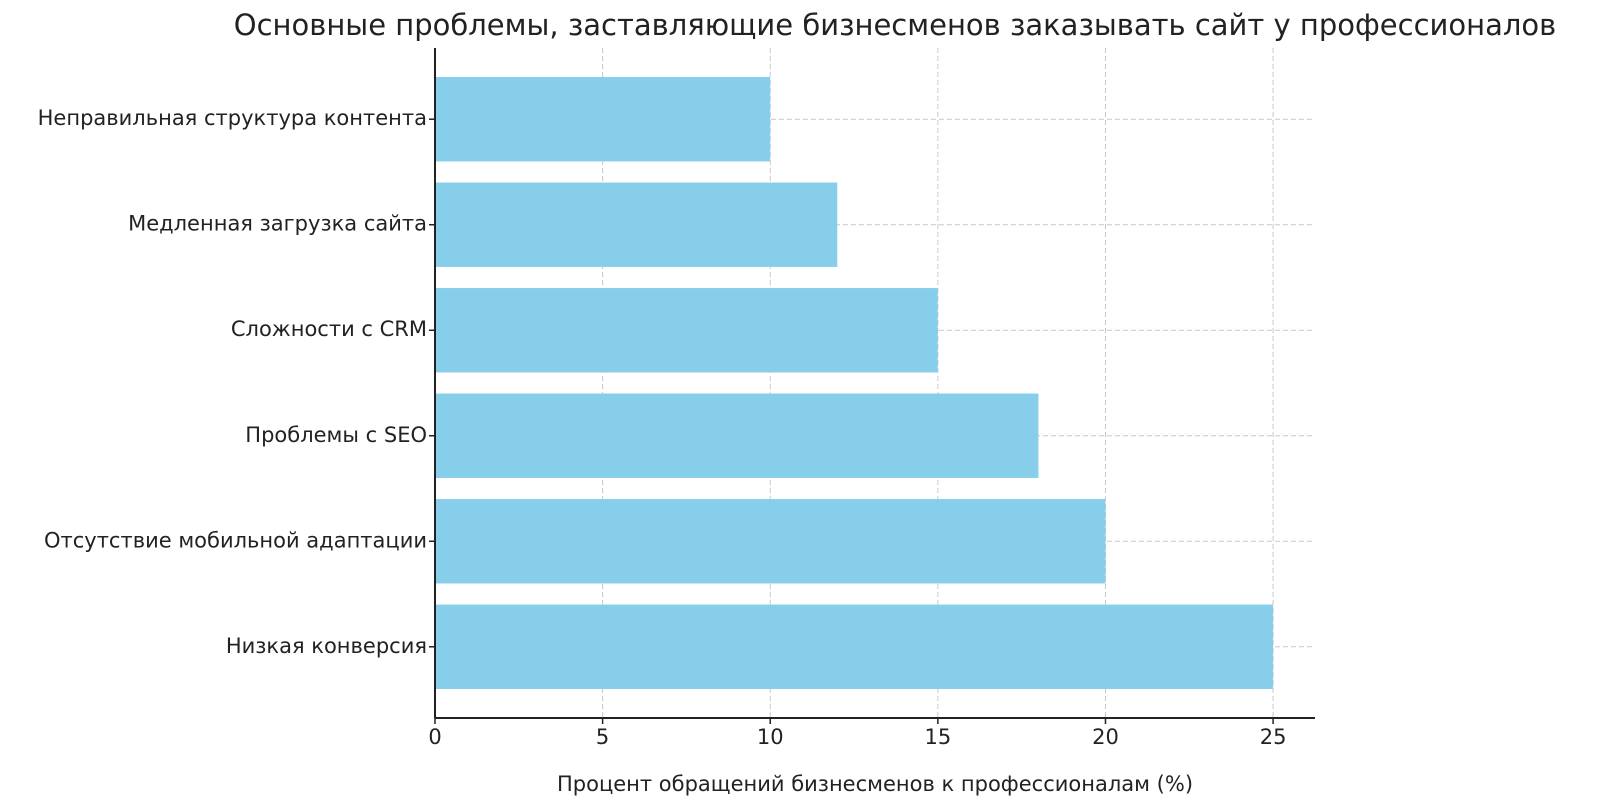  What do you see at coordinates (326, 646) in the screenshot?
I see `y-tick-label: Низкая конверсия` at bounding box center [326, 646].